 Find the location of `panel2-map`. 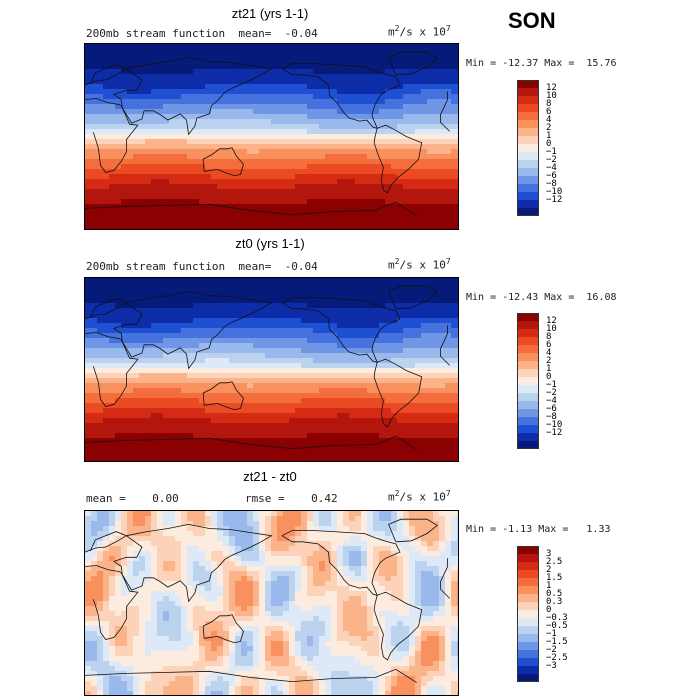

panel2-map is located at coordinates (271, 369).